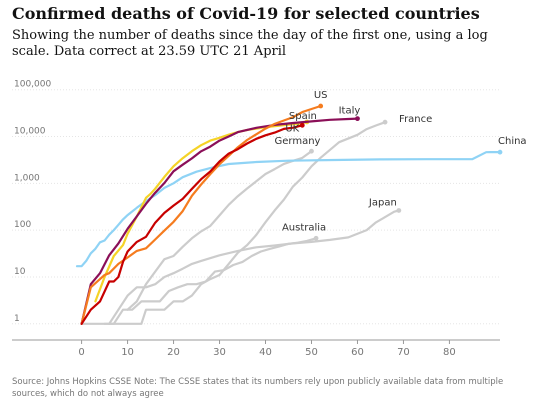 Image resolution: width=540 pixels, height=409 pixels. Describe the element at coordinates (22, 225) in the screenshot. I see `y-tick-label: 100` at that location.